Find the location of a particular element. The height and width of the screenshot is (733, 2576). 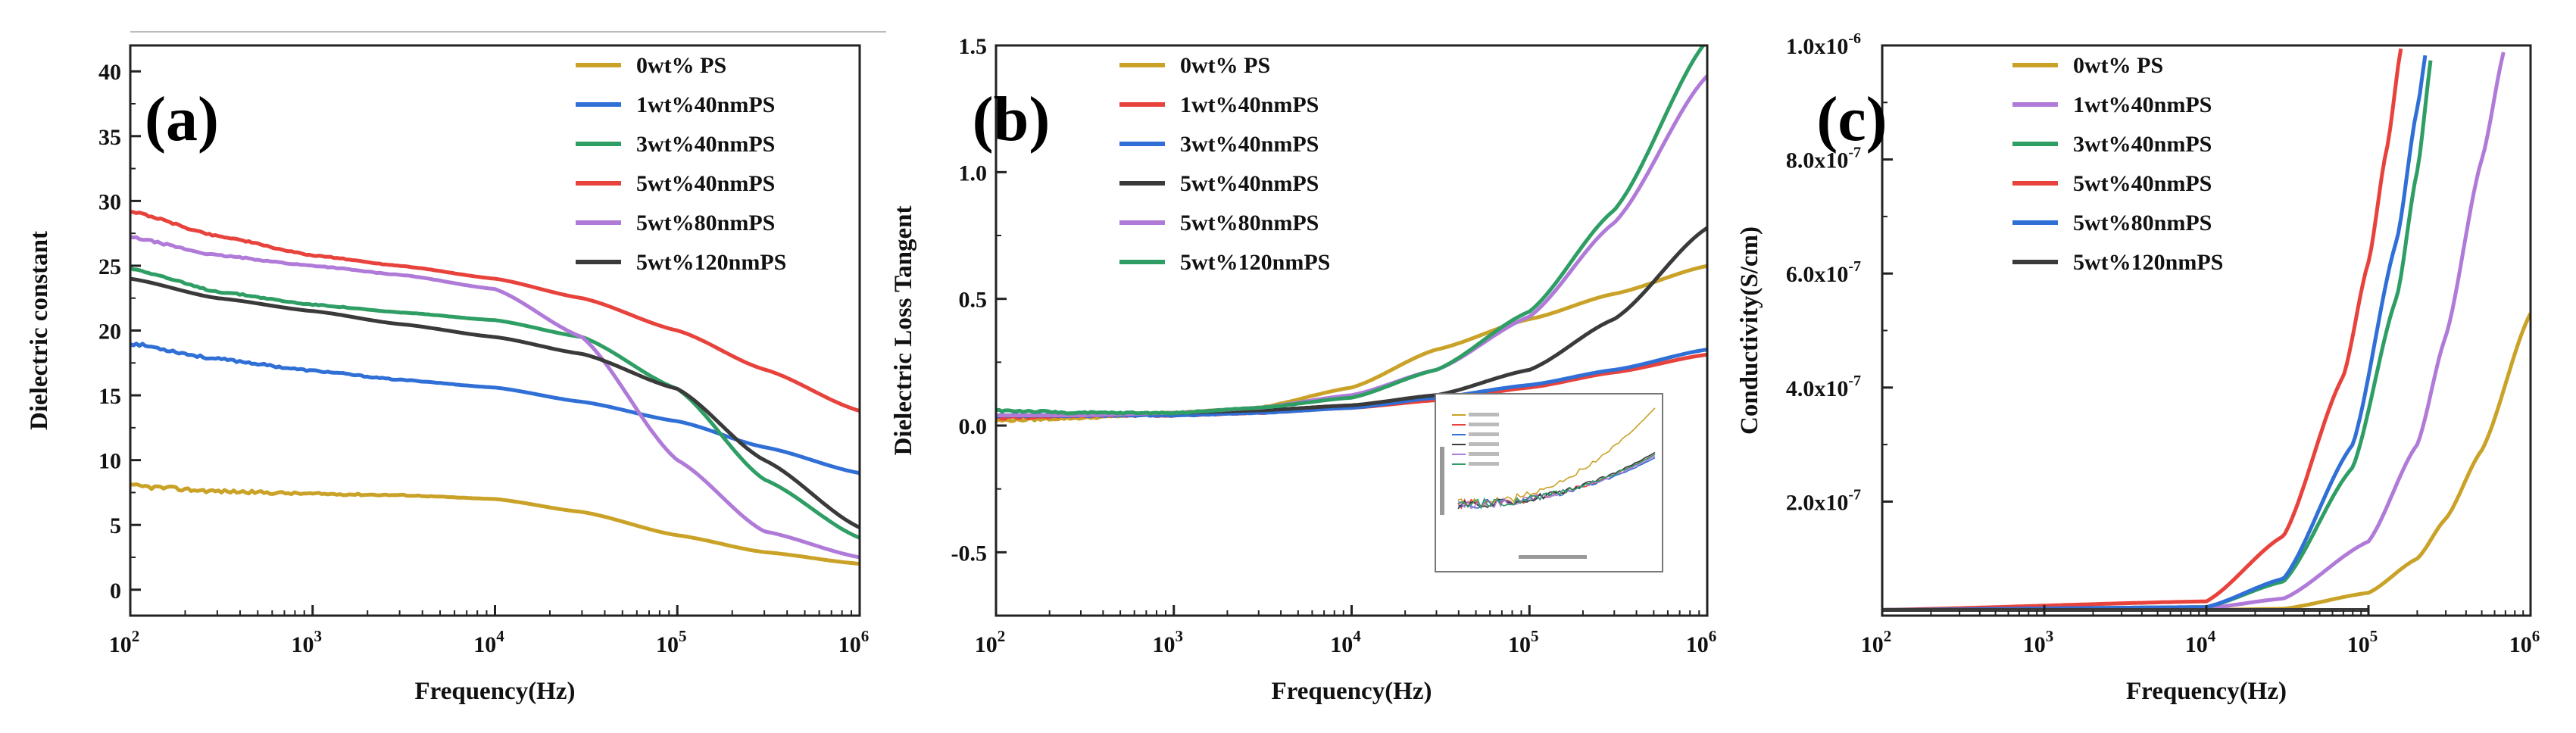

y-tick-label: 20 is located at coordinates (110, 332).